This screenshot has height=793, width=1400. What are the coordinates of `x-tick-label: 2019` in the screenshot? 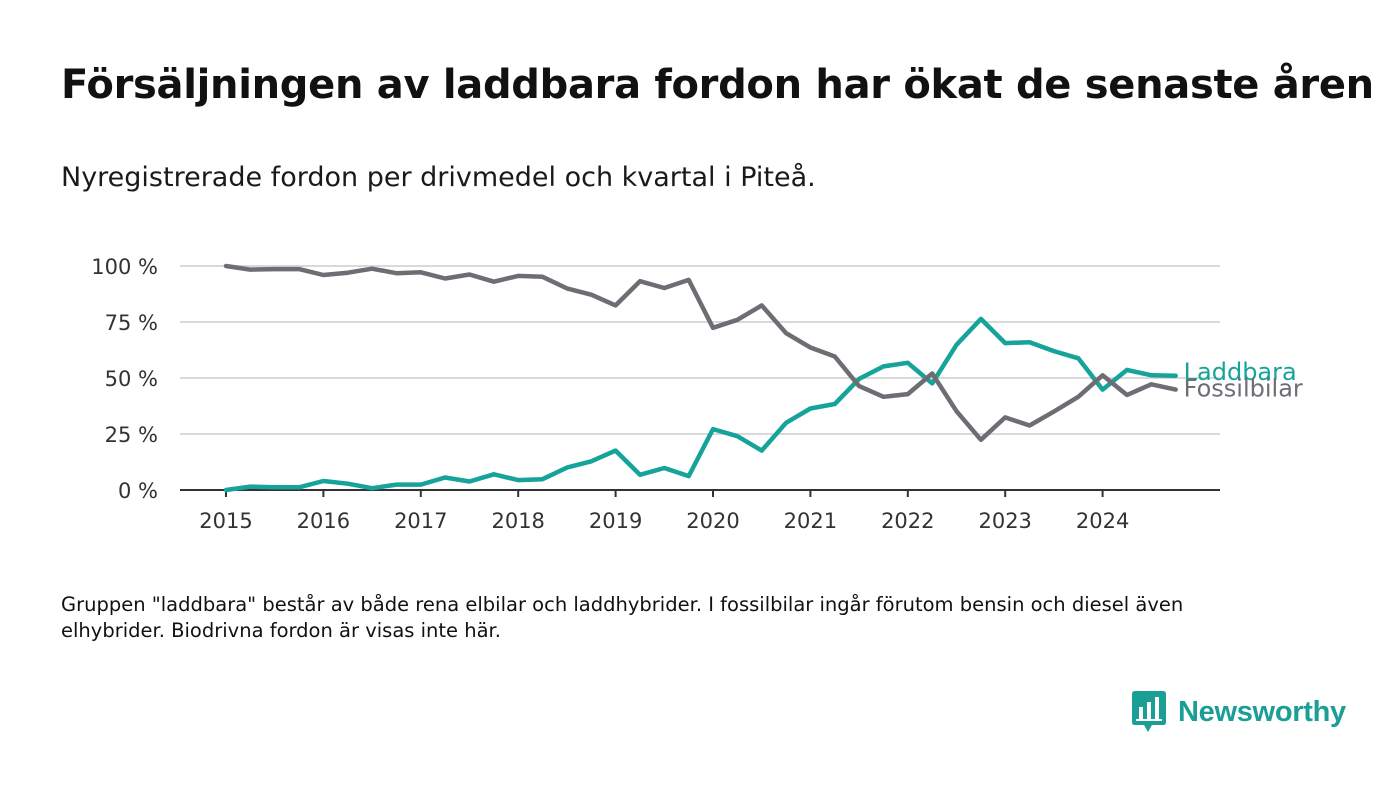 It's located at (615, 521).